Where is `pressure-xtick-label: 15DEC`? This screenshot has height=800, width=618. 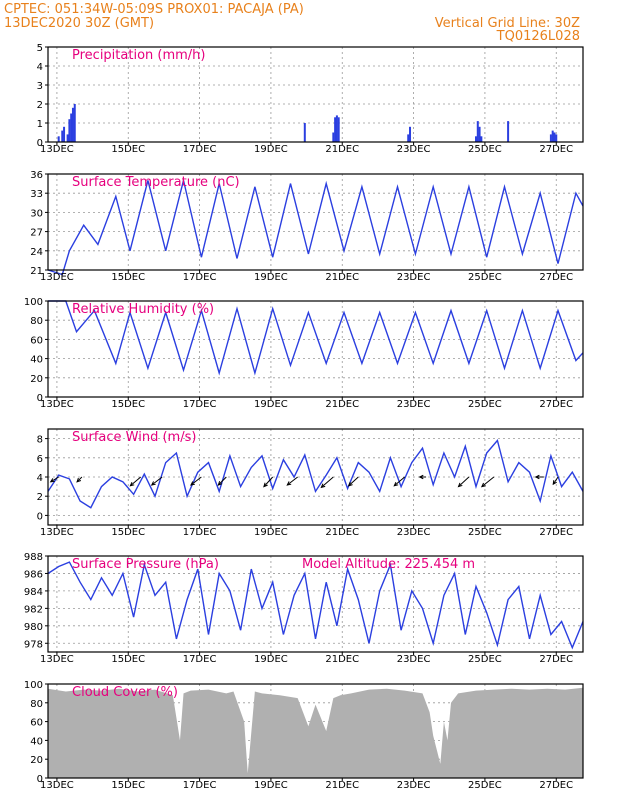 pressure-xtick-label: 15DEC is located at coordinates (128, 659).